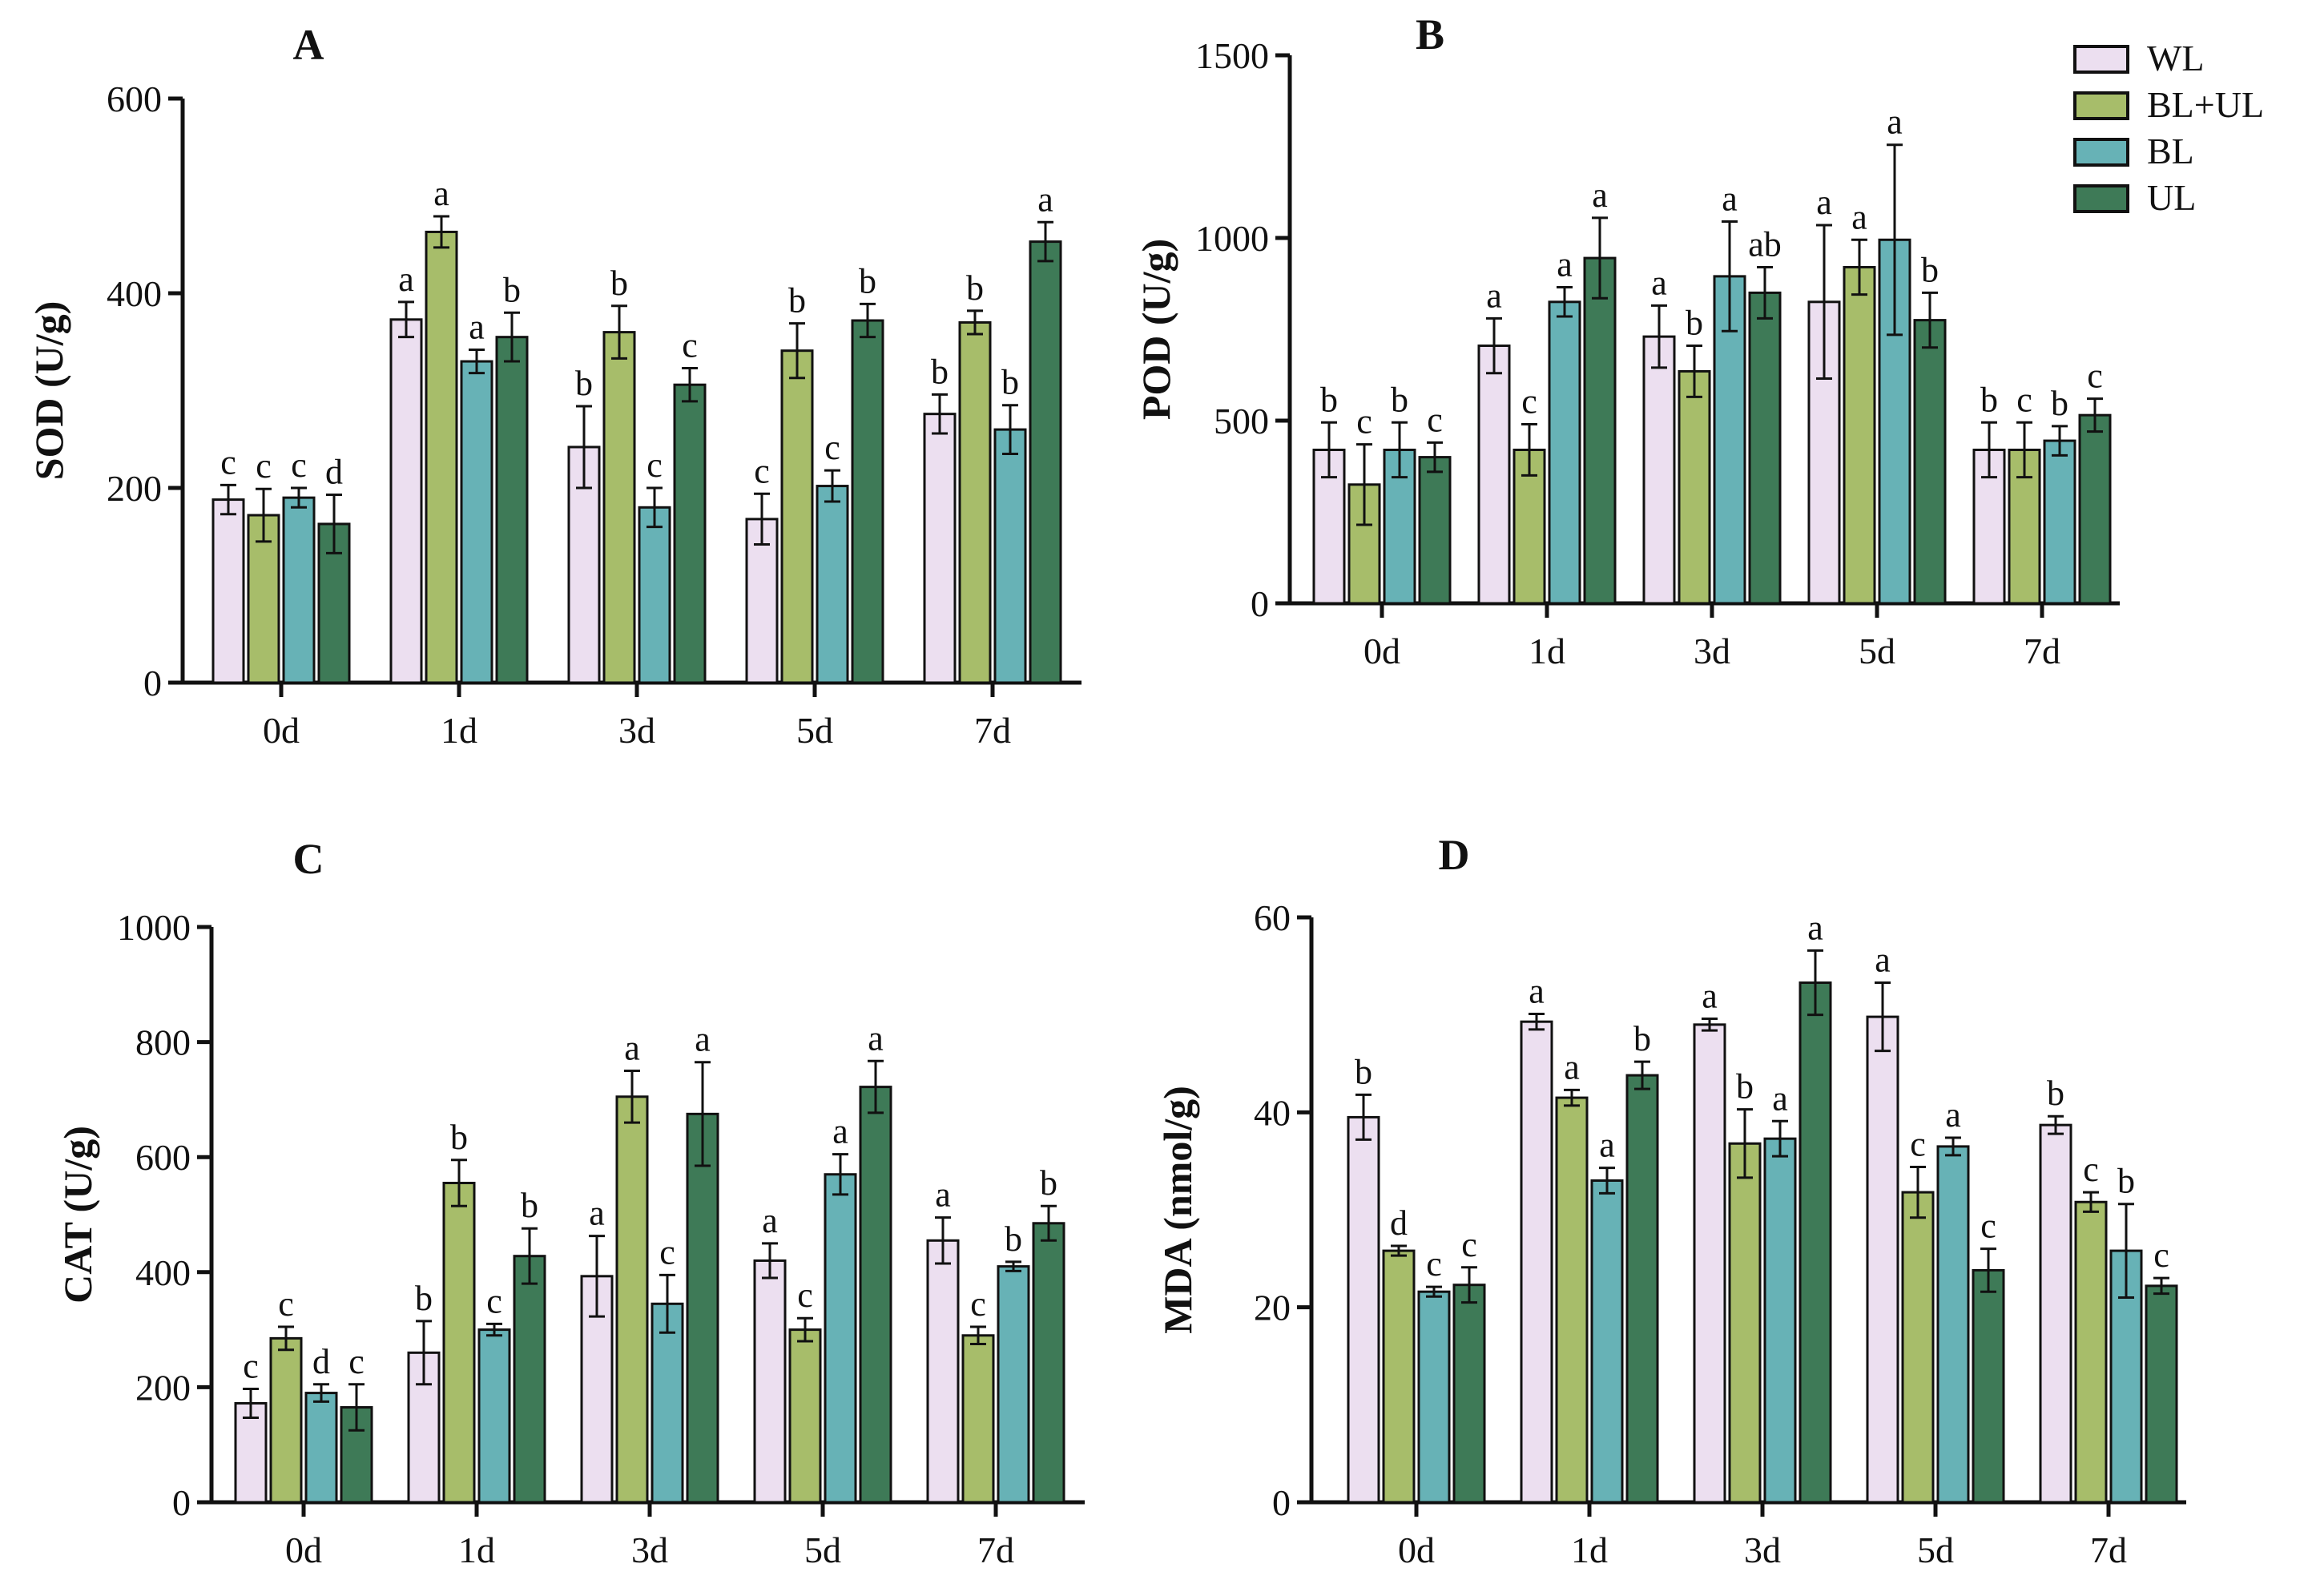  I want to click on significance-label: d, so click(321, 1361).